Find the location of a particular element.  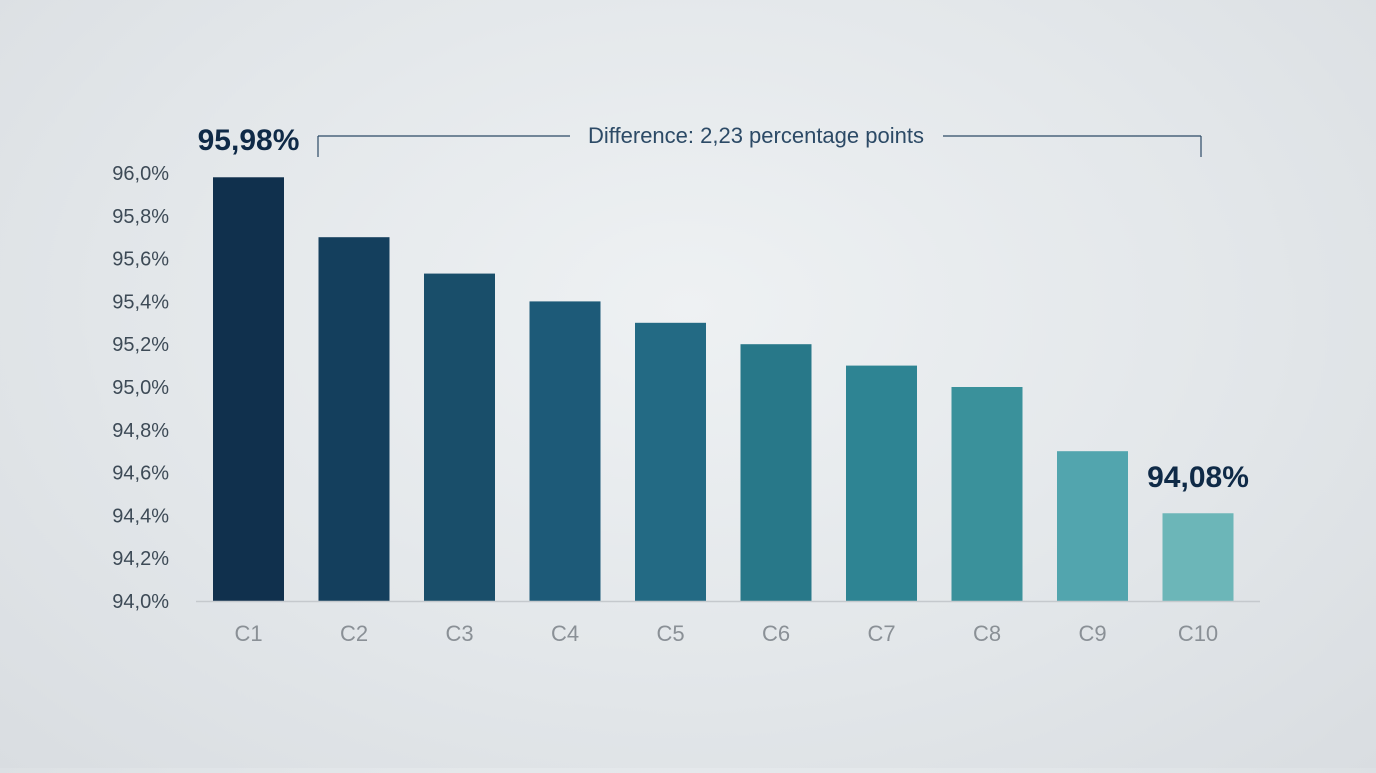

min-value-label: 94,08% is located at coordinates (1198, 477).